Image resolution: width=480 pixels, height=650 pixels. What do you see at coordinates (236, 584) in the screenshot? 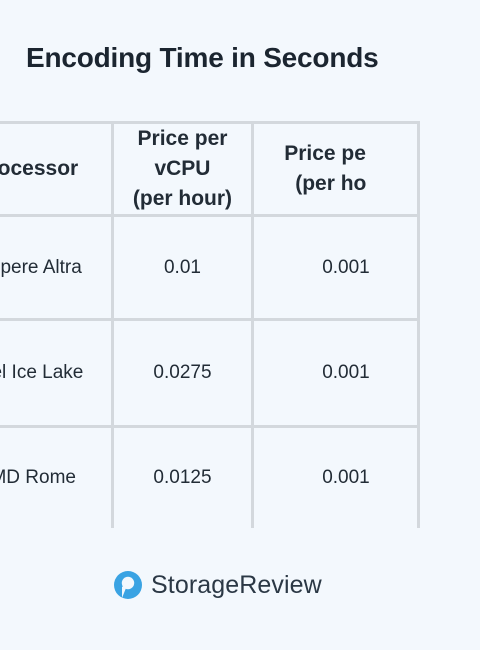
I see `logo-text: StorageReview` at bounding box center [236, 584].